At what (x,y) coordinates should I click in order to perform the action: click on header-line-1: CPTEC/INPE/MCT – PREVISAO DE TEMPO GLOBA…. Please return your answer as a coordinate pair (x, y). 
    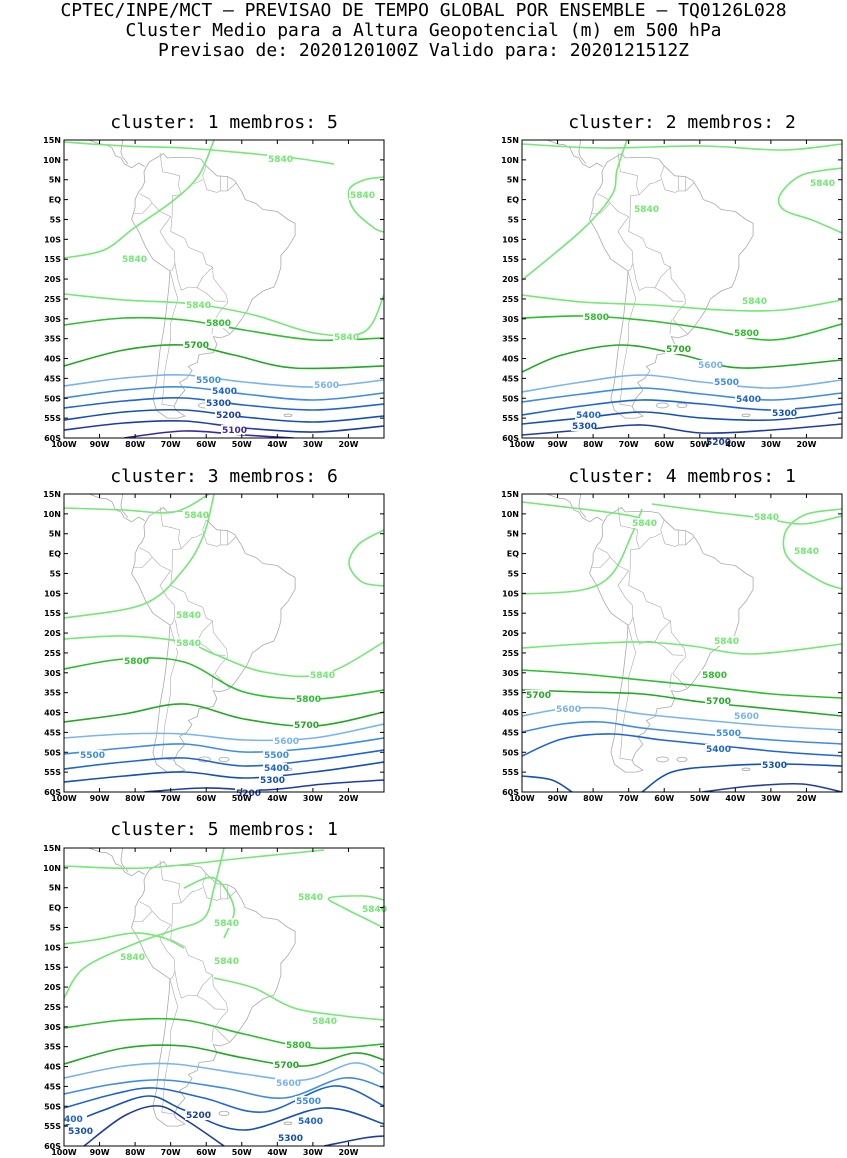
    Looking at the image, I should click on (423, 10).